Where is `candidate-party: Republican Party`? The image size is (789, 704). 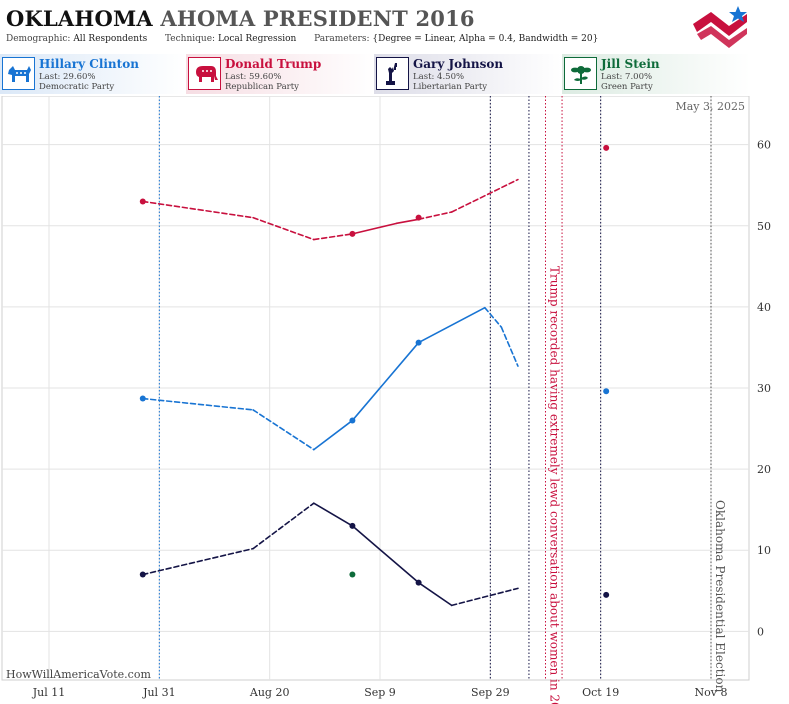 candidate-party: Republican Party is located at coordinates (262, 87).